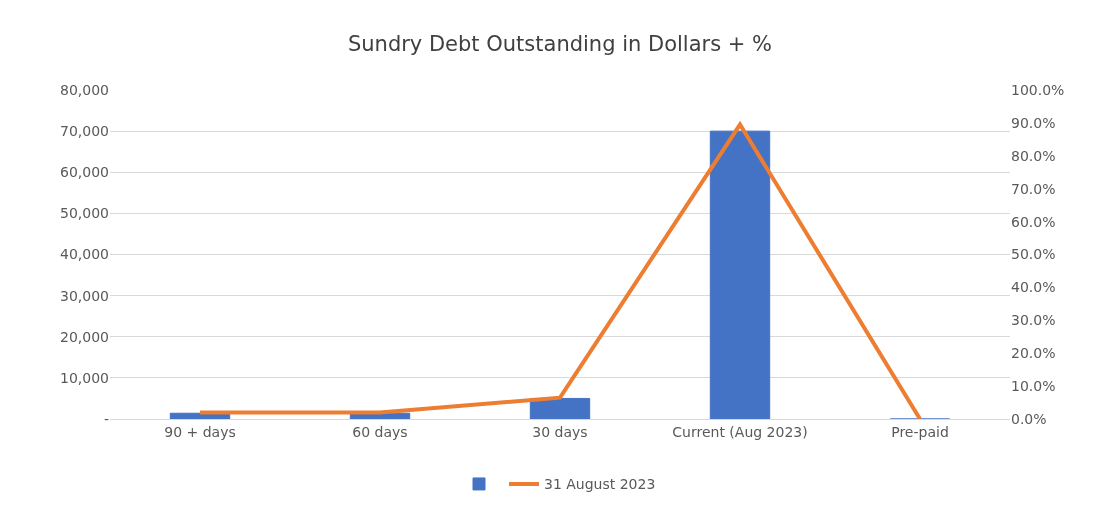  I want to click on x-tick-label: Current (Aug 2023), so click(740, 431).